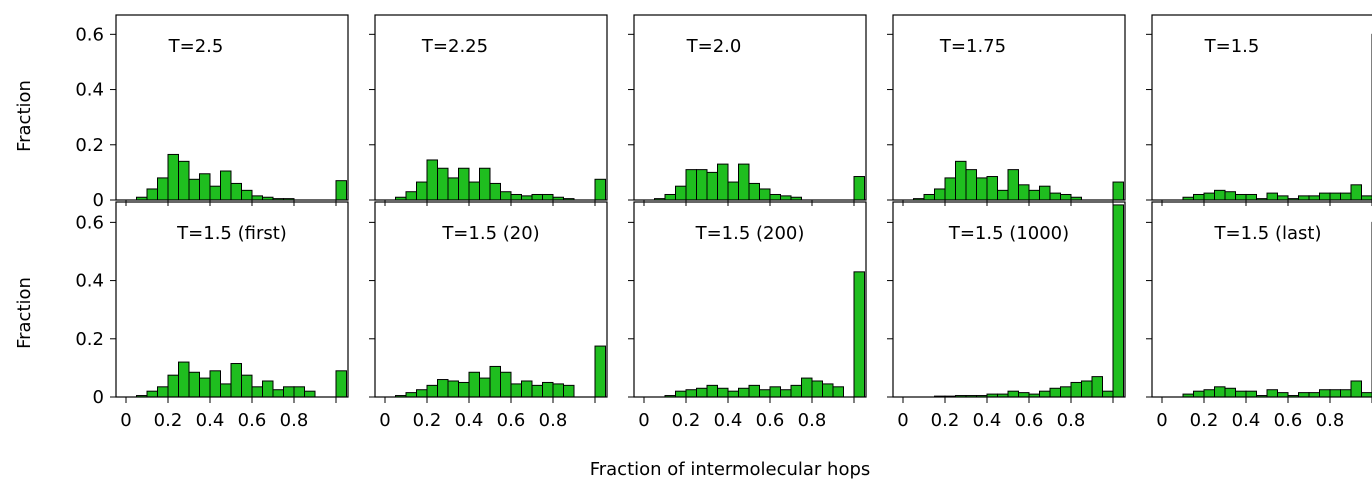 This screenshot has width=1372, height=483. I want to click on panel-title: T=2.25, so click(454, 46).